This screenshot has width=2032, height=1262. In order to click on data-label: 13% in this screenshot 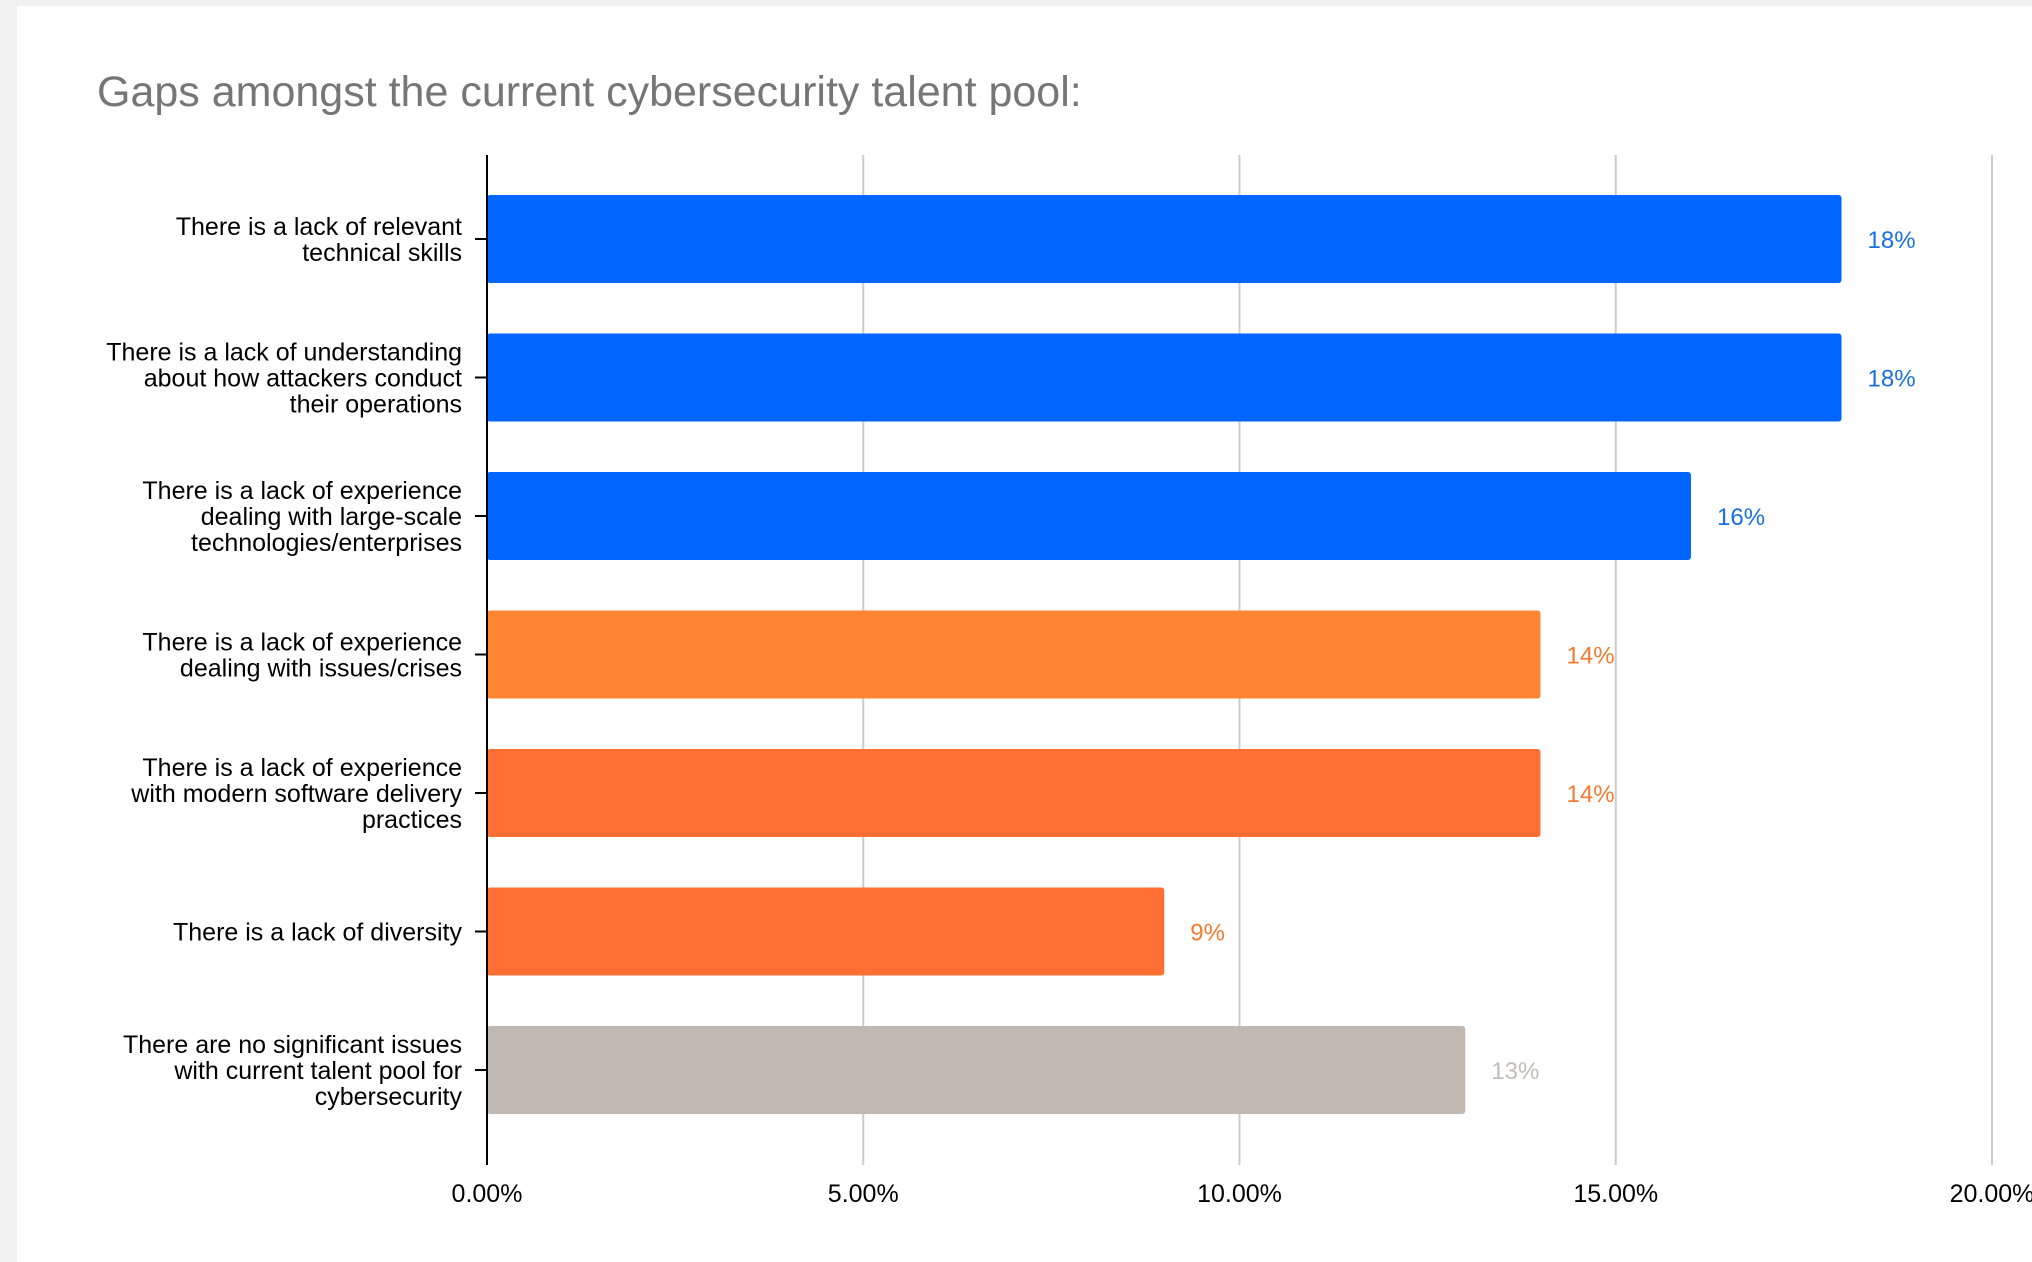, I will do `click(1515, 1071)`.